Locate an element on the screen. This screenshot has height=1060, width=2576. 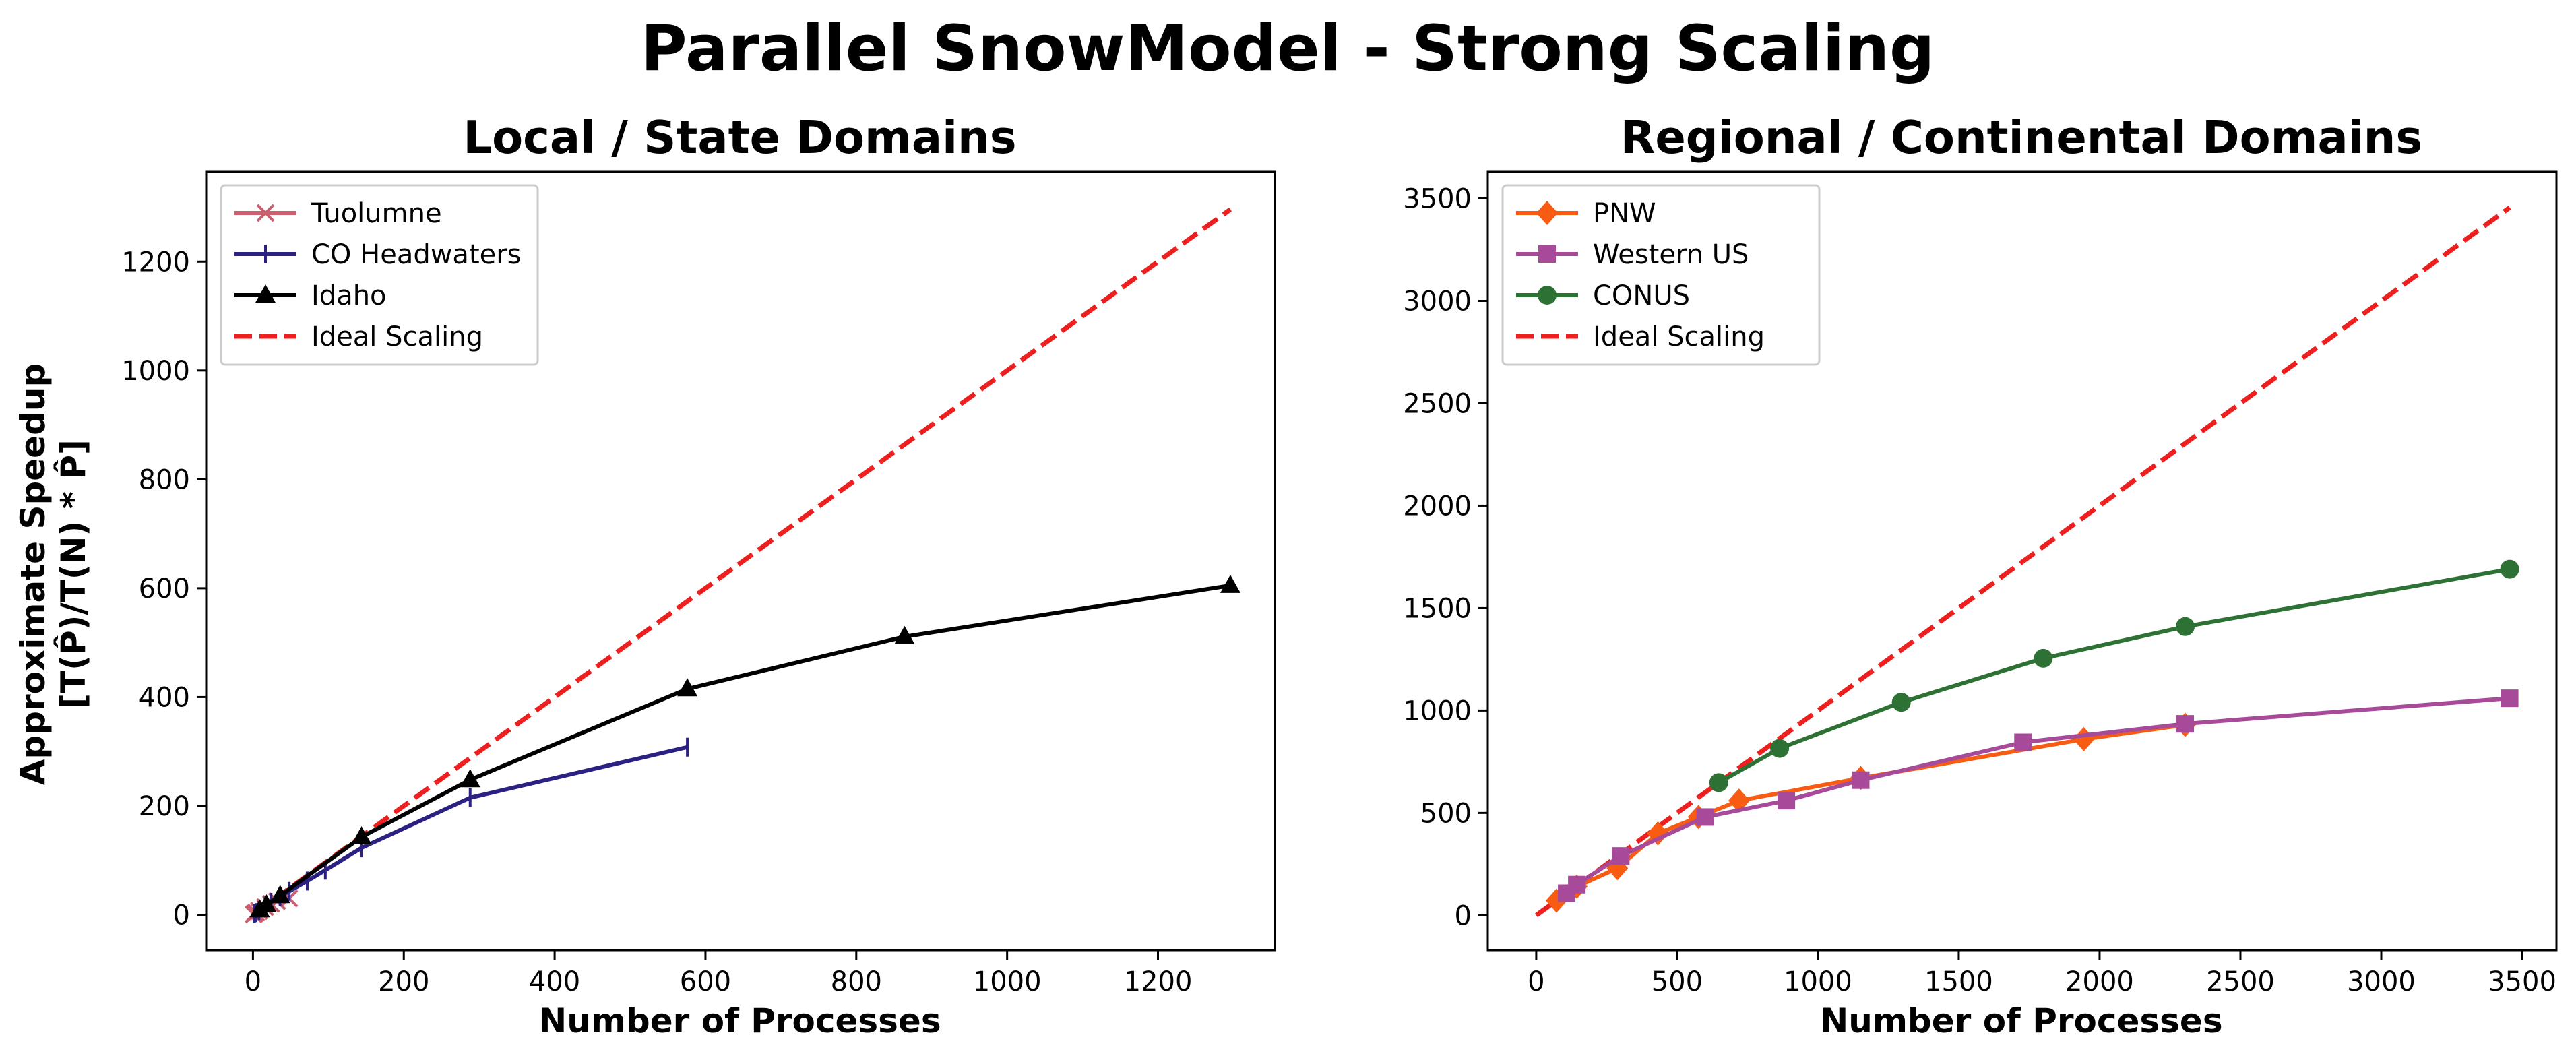
y-axis-label-local: Approximate Speedup [T(P̂)/T(N) * P̂] is located at coordinates (53, 574).